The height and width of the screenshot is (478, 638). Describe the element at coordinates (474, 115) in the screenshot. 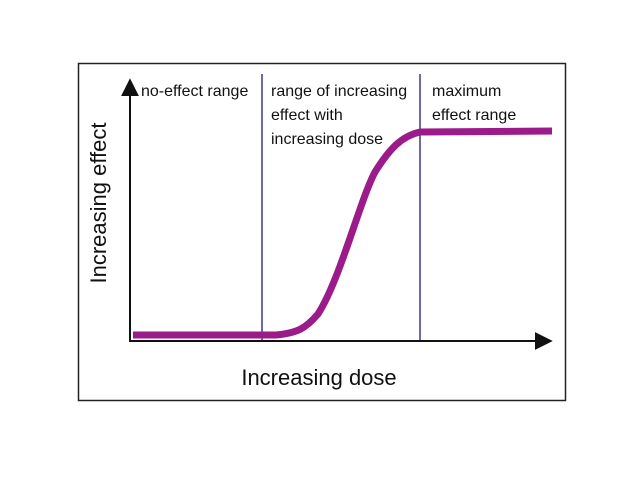

I see `region-label-line: effect range` at that location.